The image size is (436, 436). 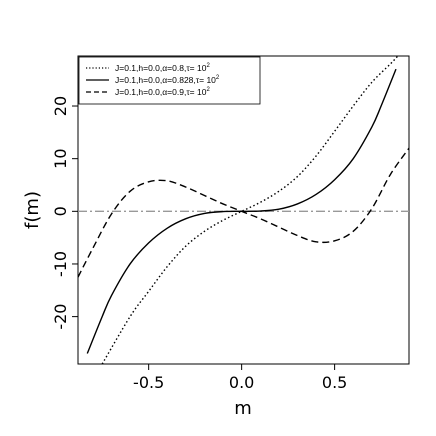 I want to click on legend-entry-2: J=0.1,h=0.0,α=0.828,τ= 102, so click(x=167, y=80).